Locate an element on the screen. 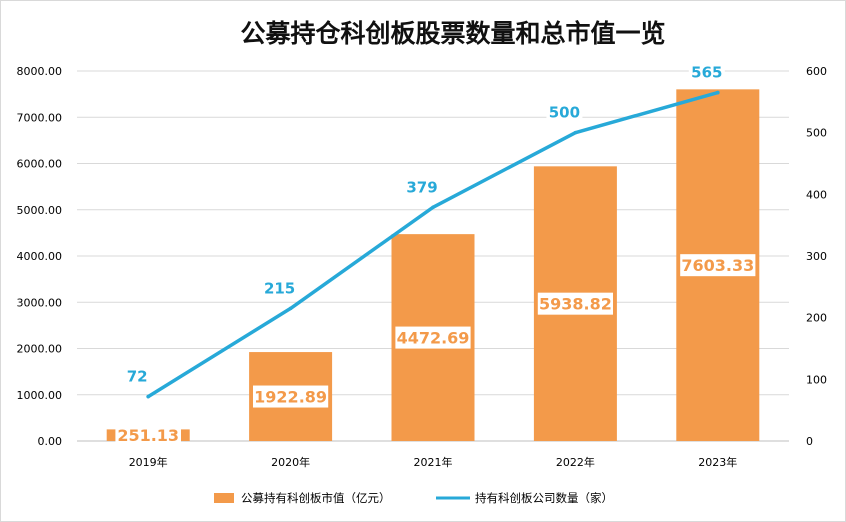 The height and width of the screenshot is (522, 846). left-tick-label: 1000.00 is located at coordinates (40, 395).